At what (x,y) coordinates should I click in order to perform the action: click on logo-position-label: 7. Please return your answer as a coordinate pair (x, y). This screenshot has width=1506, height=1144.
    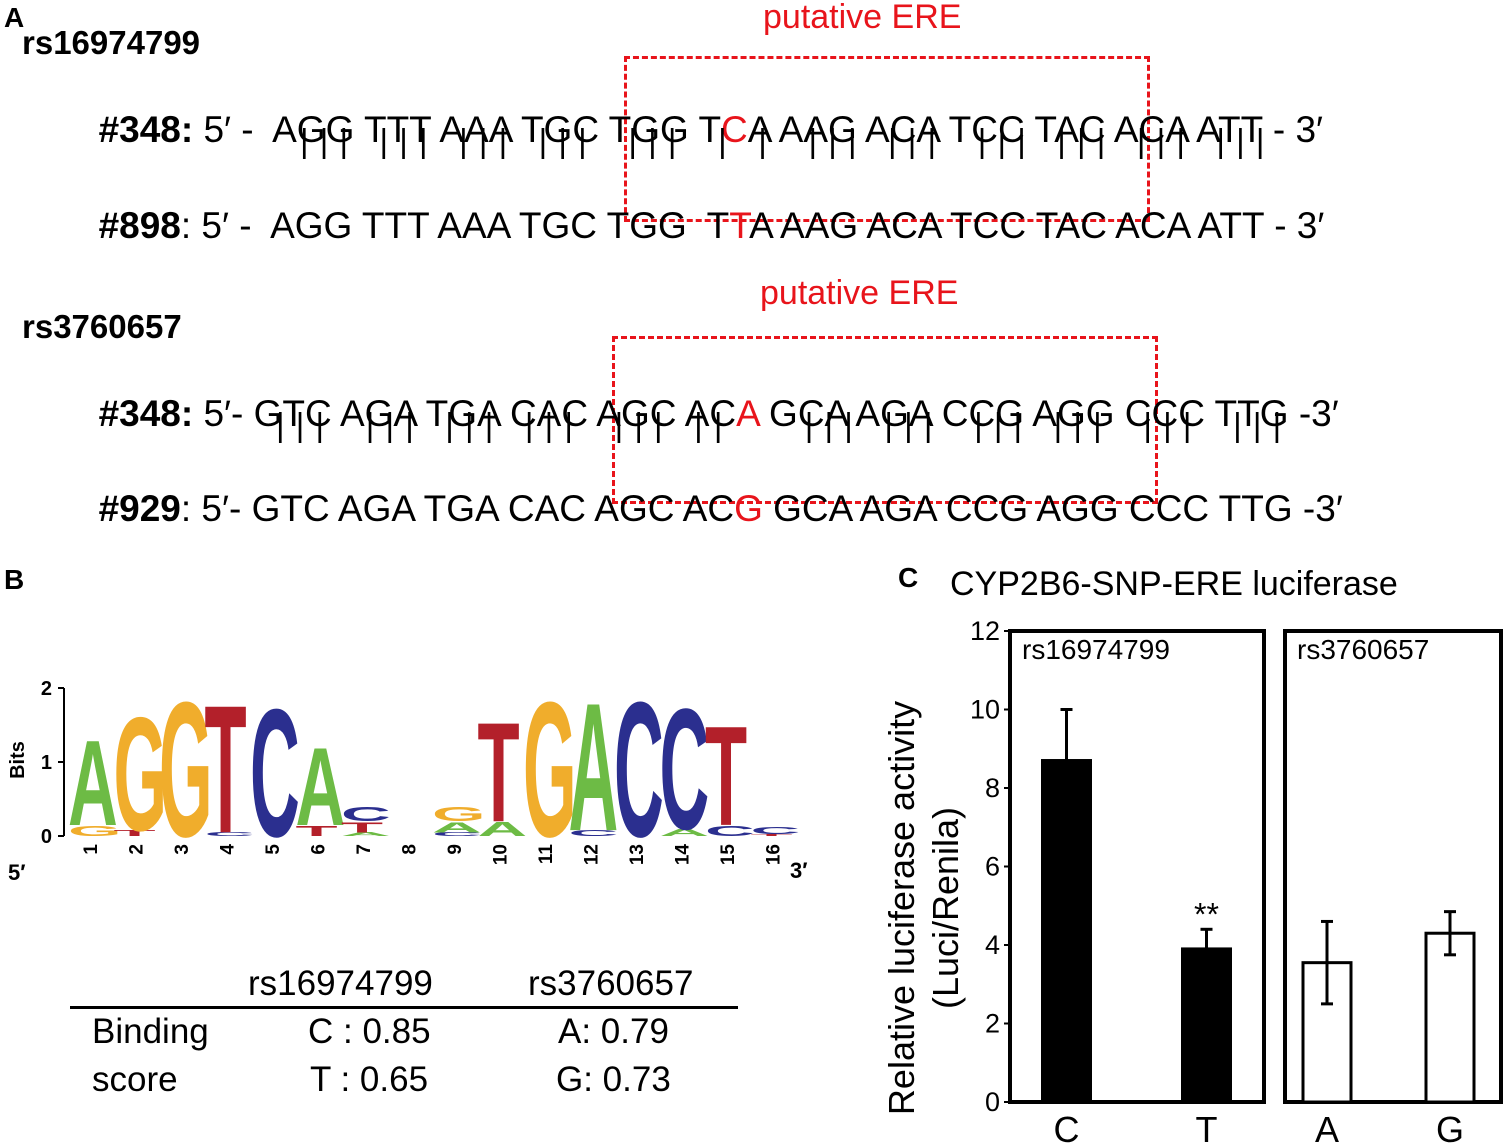
    Looking at the image, I should click on (364, 849).